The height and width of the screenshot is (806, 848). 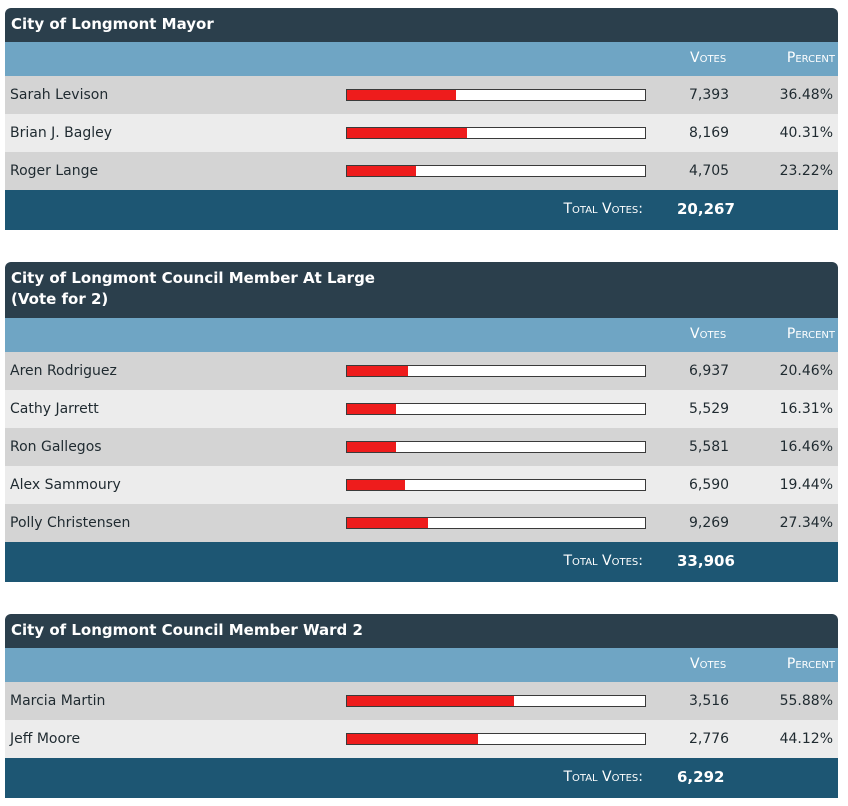 I want to click on candidate-row: Ron Gallegos 5,581 16.46%, so click(x=421, y=447).